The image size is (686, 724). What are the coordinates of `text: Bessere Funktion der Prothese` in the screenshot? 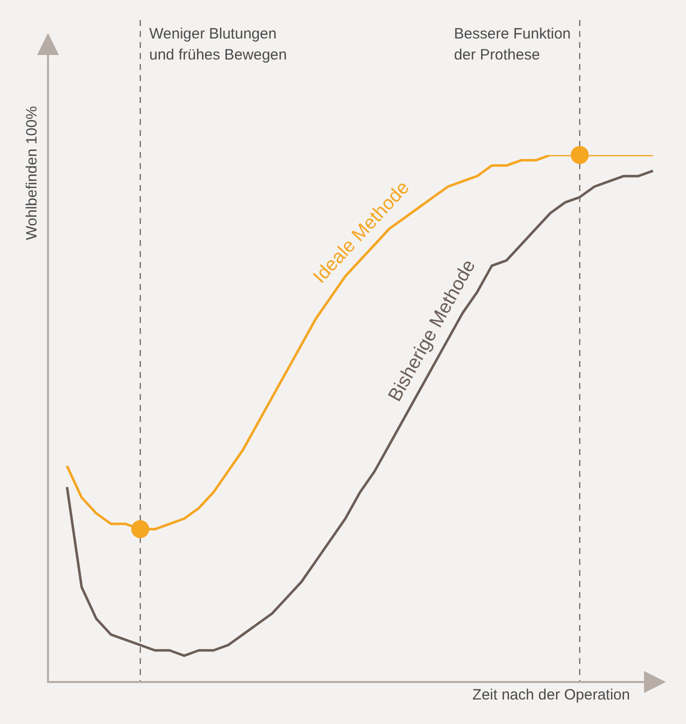 It's located at (512, 45).